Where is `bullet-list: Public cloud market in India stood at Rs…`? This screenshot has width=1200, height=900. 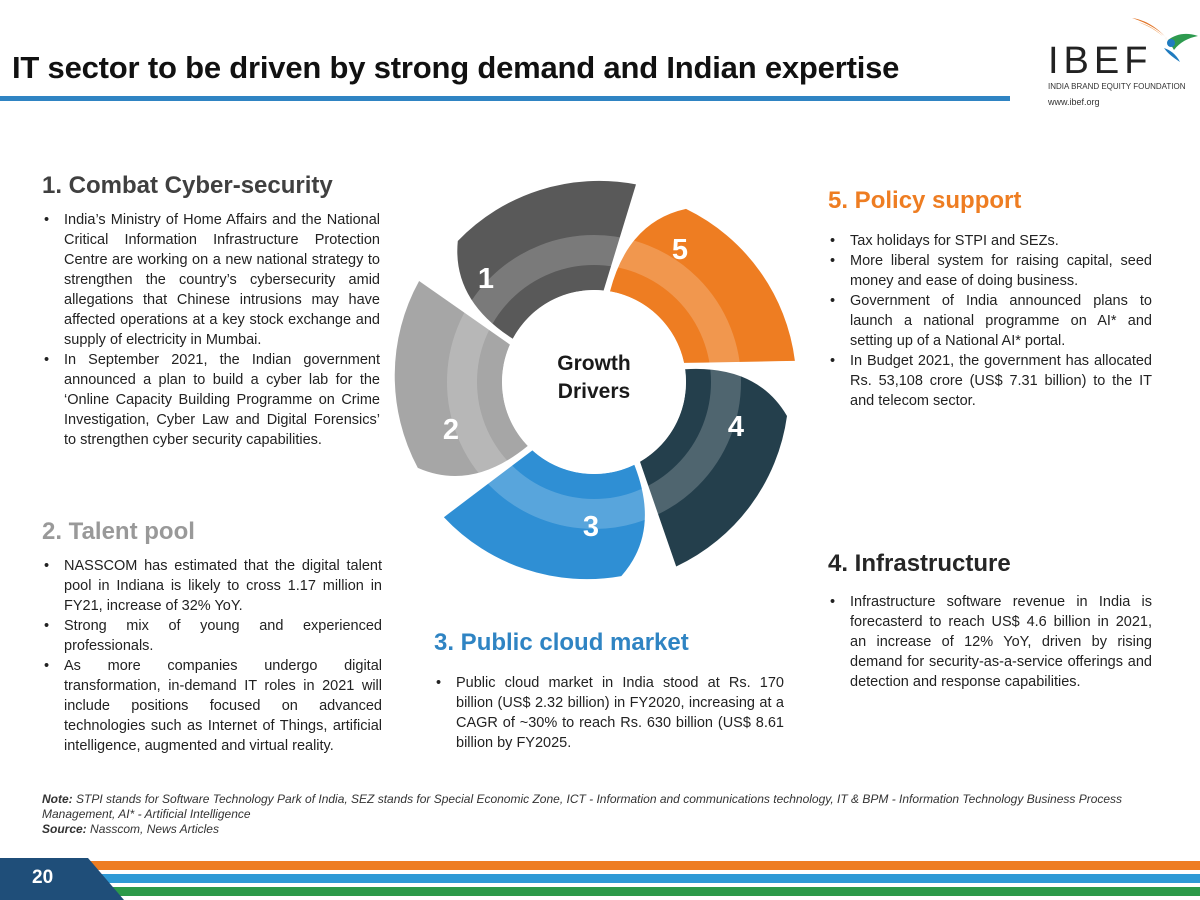
bullet-list: Public cloud market in India stood at Rs… is located at coordinates (609, 713).